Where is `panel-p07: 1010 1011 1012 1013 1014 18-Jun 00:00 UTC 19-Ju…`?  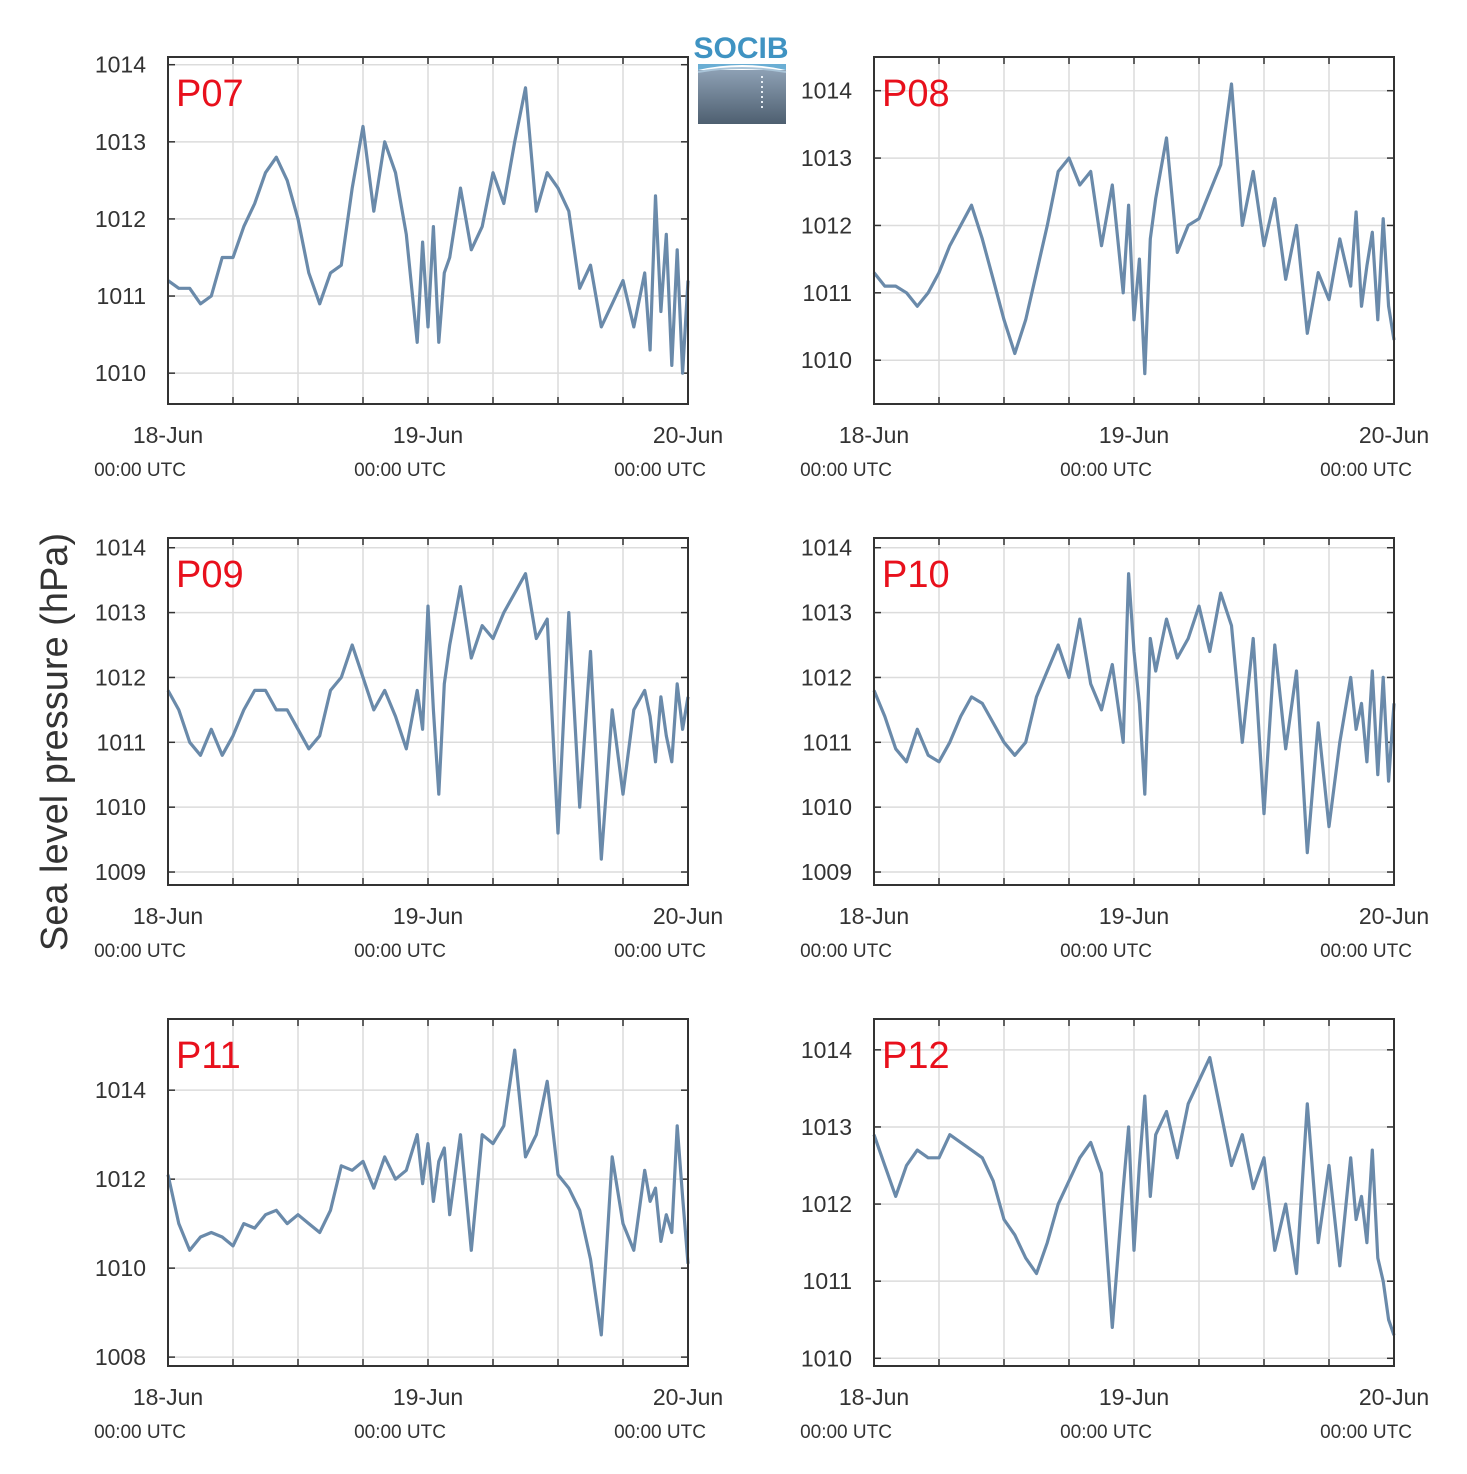 panel-p07: 1010 1011 1012 1013 1014 18-Jun 00:00 UTC 19-Ju… is located at coordinates (408, 266).